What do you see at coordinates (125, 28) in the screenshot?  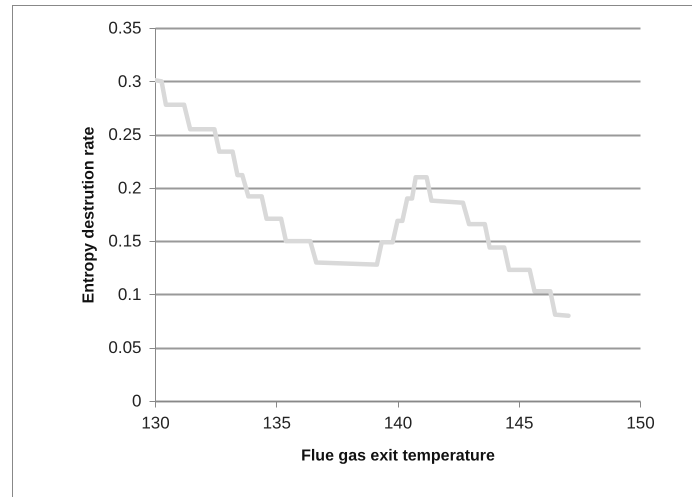 I see `y-tick-label: 0.35` at bounding box center [125, 28].